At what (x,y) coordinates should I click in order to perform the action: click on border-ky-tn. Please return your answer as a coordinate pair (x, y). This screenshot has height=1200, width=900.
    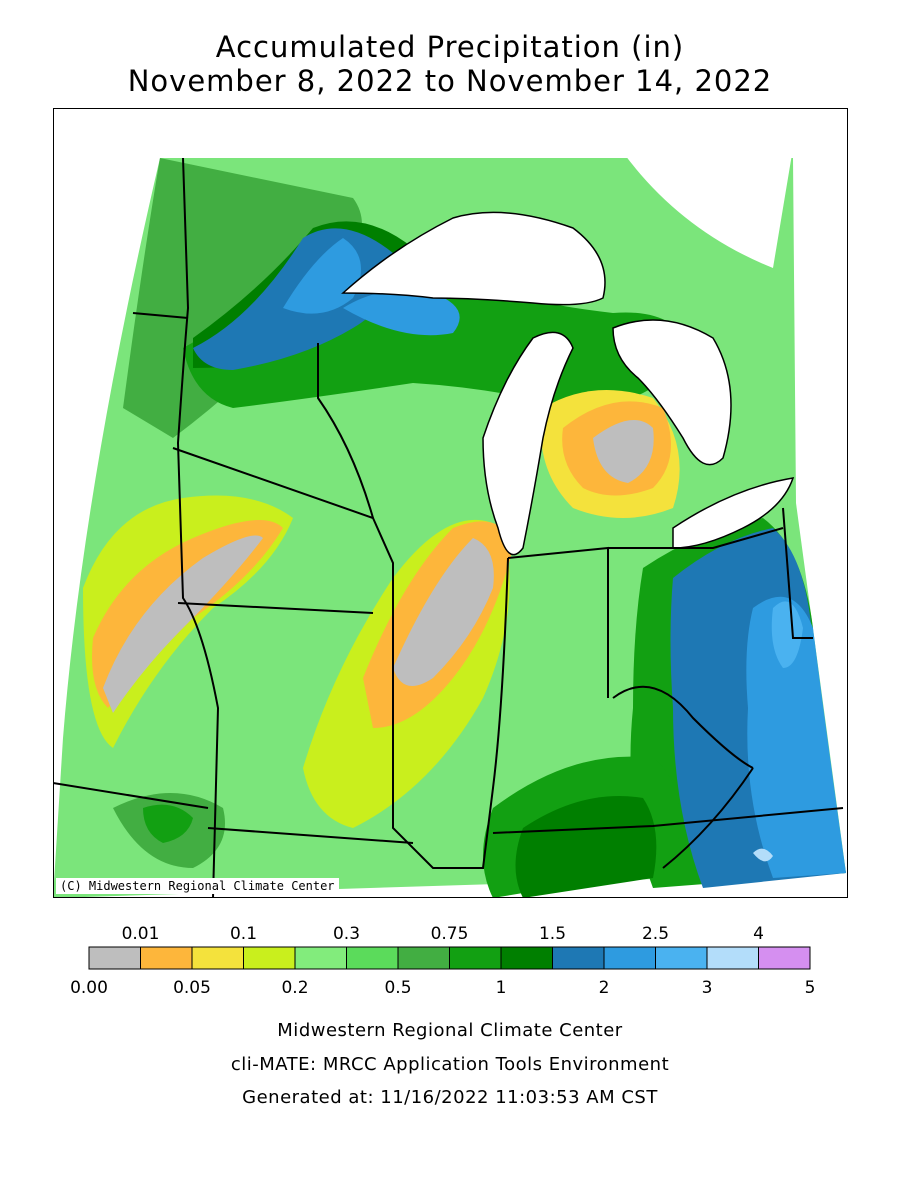
    Looking at the image, I should click on (668, 820).